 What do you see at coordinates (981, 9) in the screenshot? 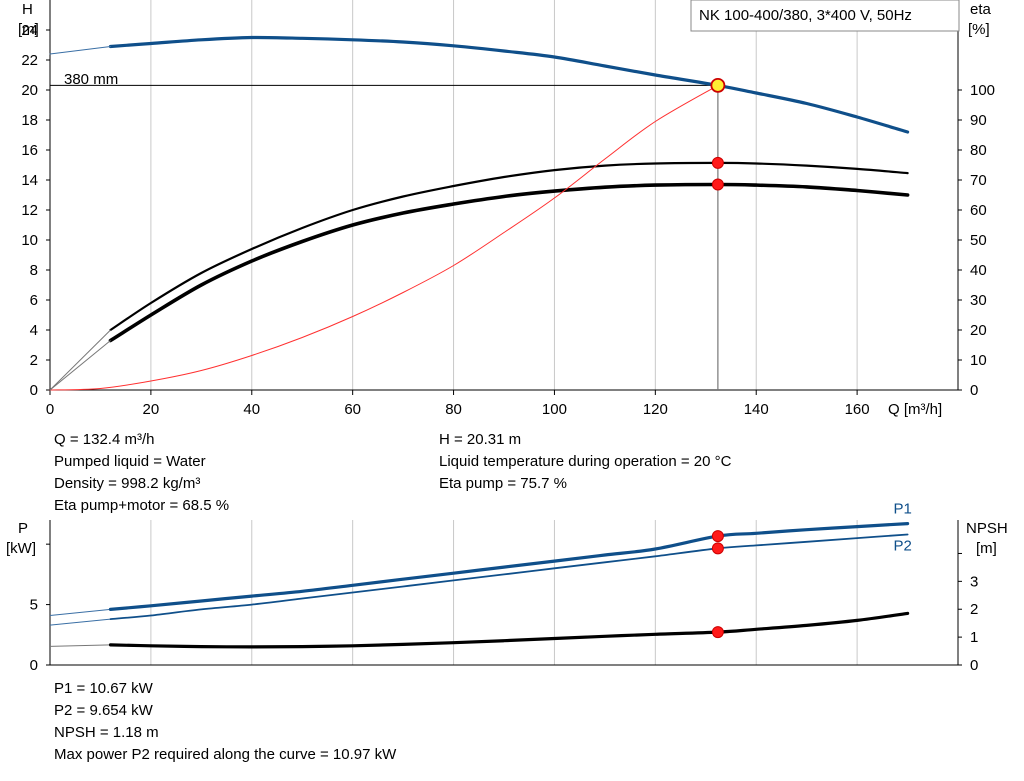
I see `qh-right-axis-title: eta` at bounding box center [981, 9].